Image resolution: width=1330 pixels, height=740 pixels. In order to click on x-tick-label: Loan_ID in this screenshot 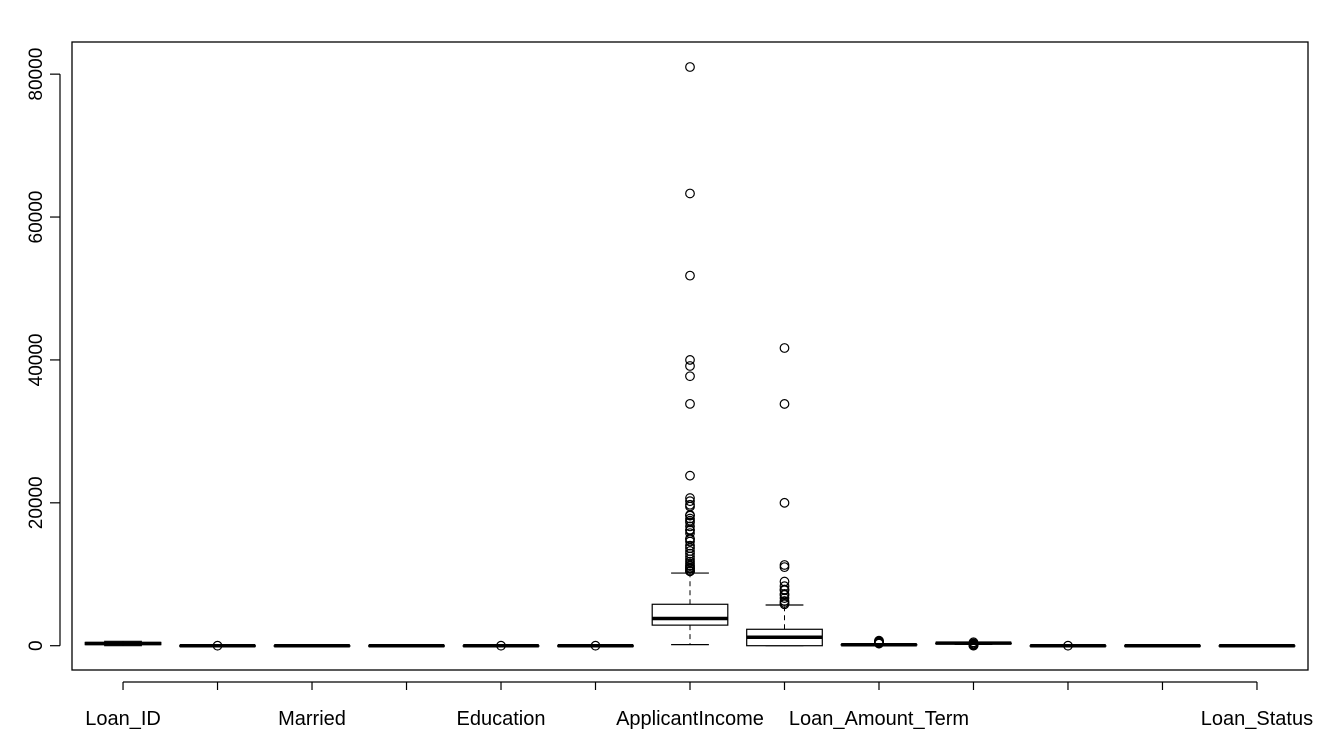, I will do `click(123, 719)`.